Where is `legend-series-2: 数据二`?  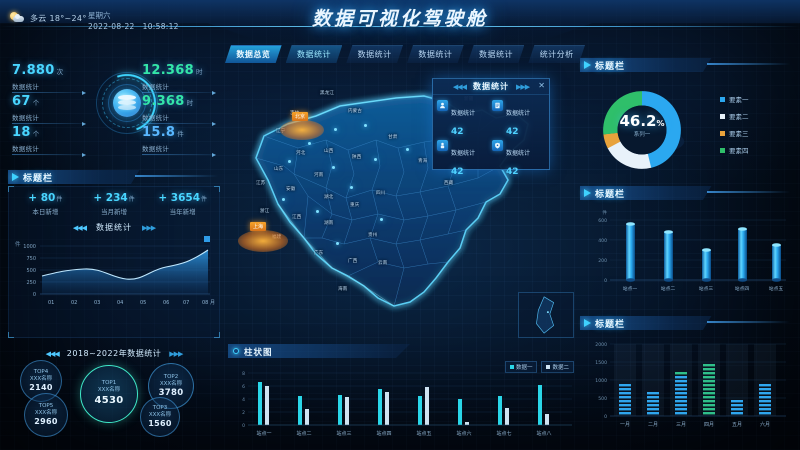
legend-series-2: 数据二 is located at coordinates (557, 367).